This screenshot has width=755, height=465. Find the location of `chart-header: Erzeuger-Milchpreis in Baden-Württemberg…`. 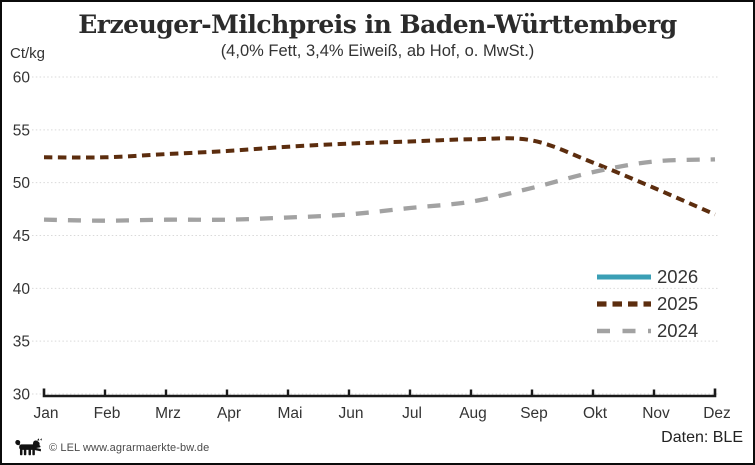

chart-header: Erzeuger-Milchpreis in Baden-Württemberg… is located at coordinates (377, 36).